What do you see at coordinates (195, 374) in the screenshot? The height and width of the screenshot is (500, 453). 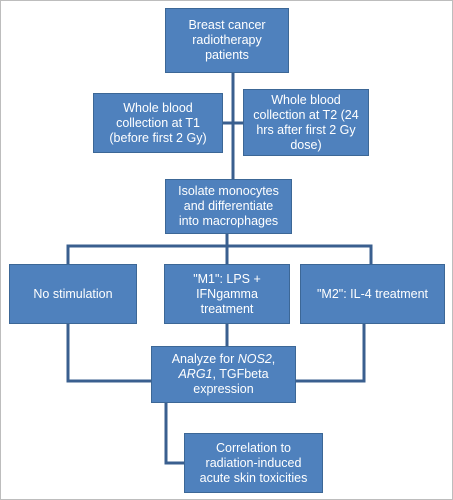 I see `gene: ARG1` at bounding box center [195, 374].